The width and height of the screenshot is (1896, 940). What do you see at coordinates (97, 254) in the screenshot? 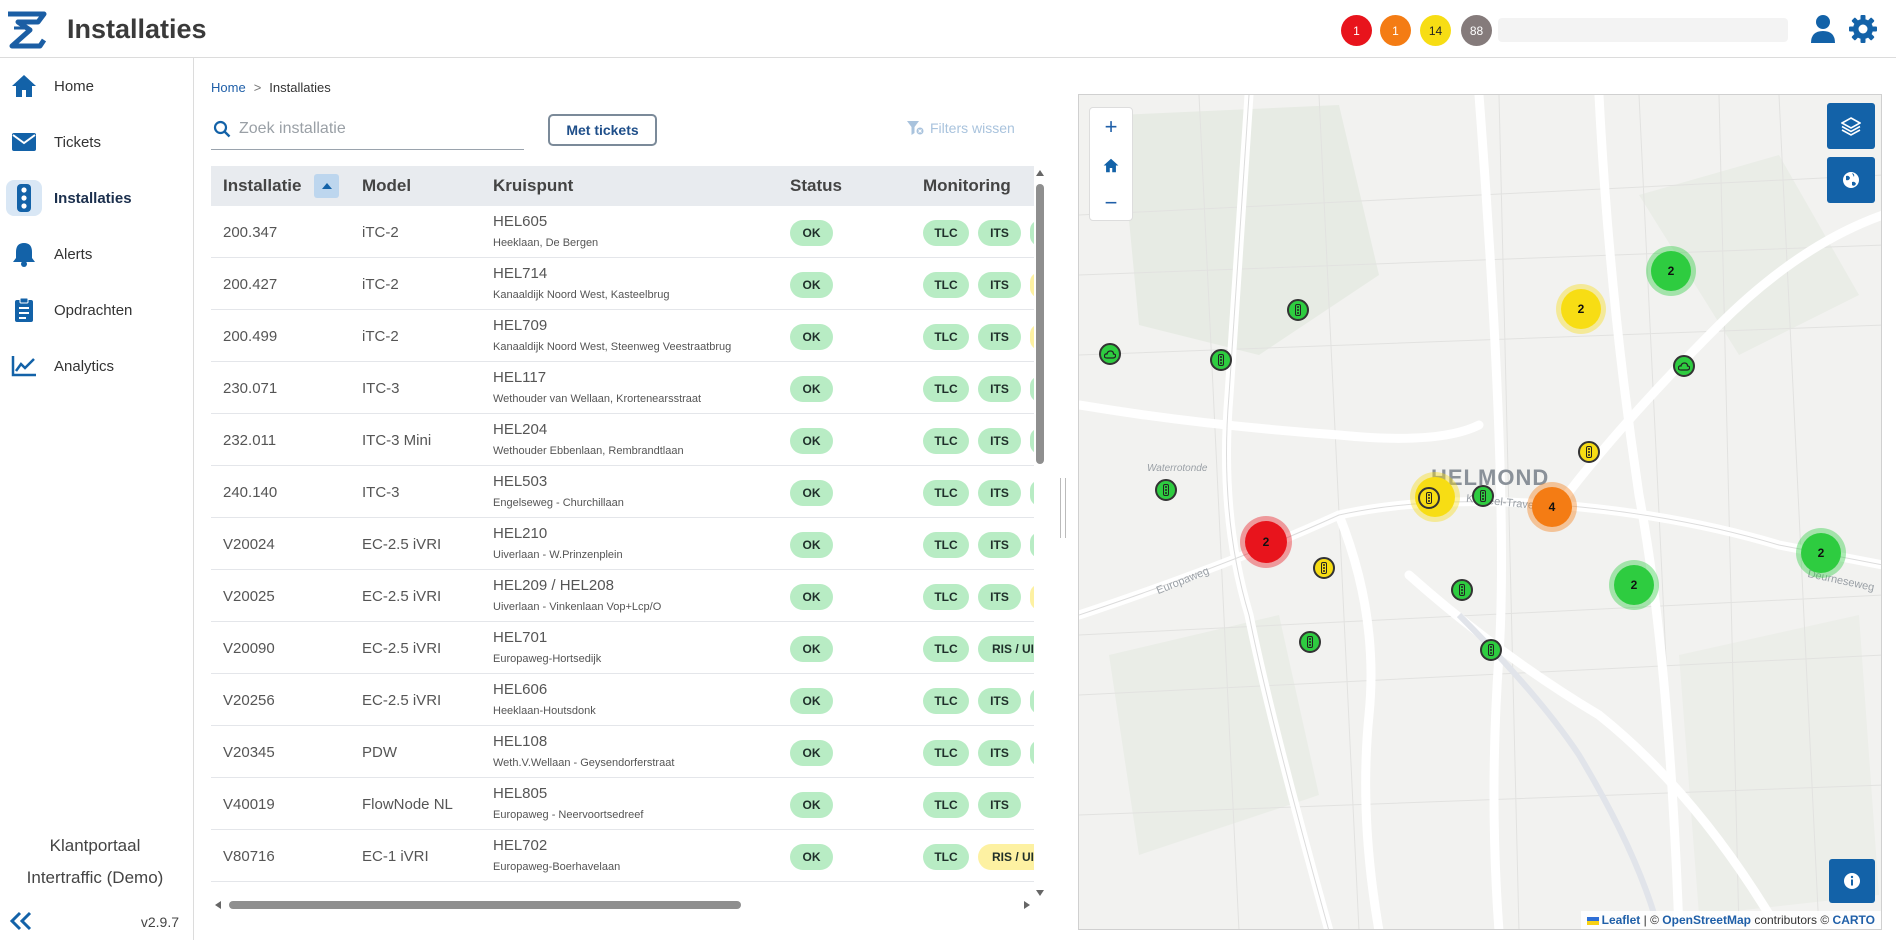
I see `sidebar-item-alerts: Alerts` at bounding box center [97, 254].